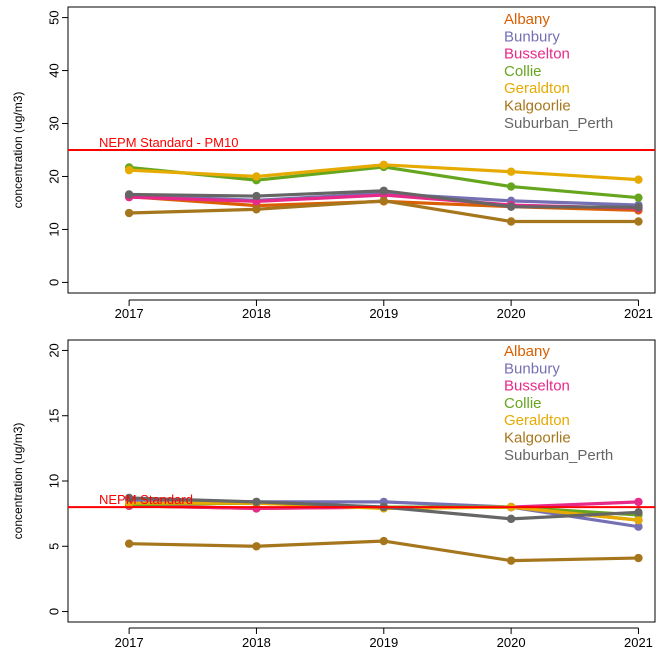  What do you see at coordinates (54, 546) in the screenshot?
I see `chart-2-y-tick-label: 5` at bounding box center [54, 546].